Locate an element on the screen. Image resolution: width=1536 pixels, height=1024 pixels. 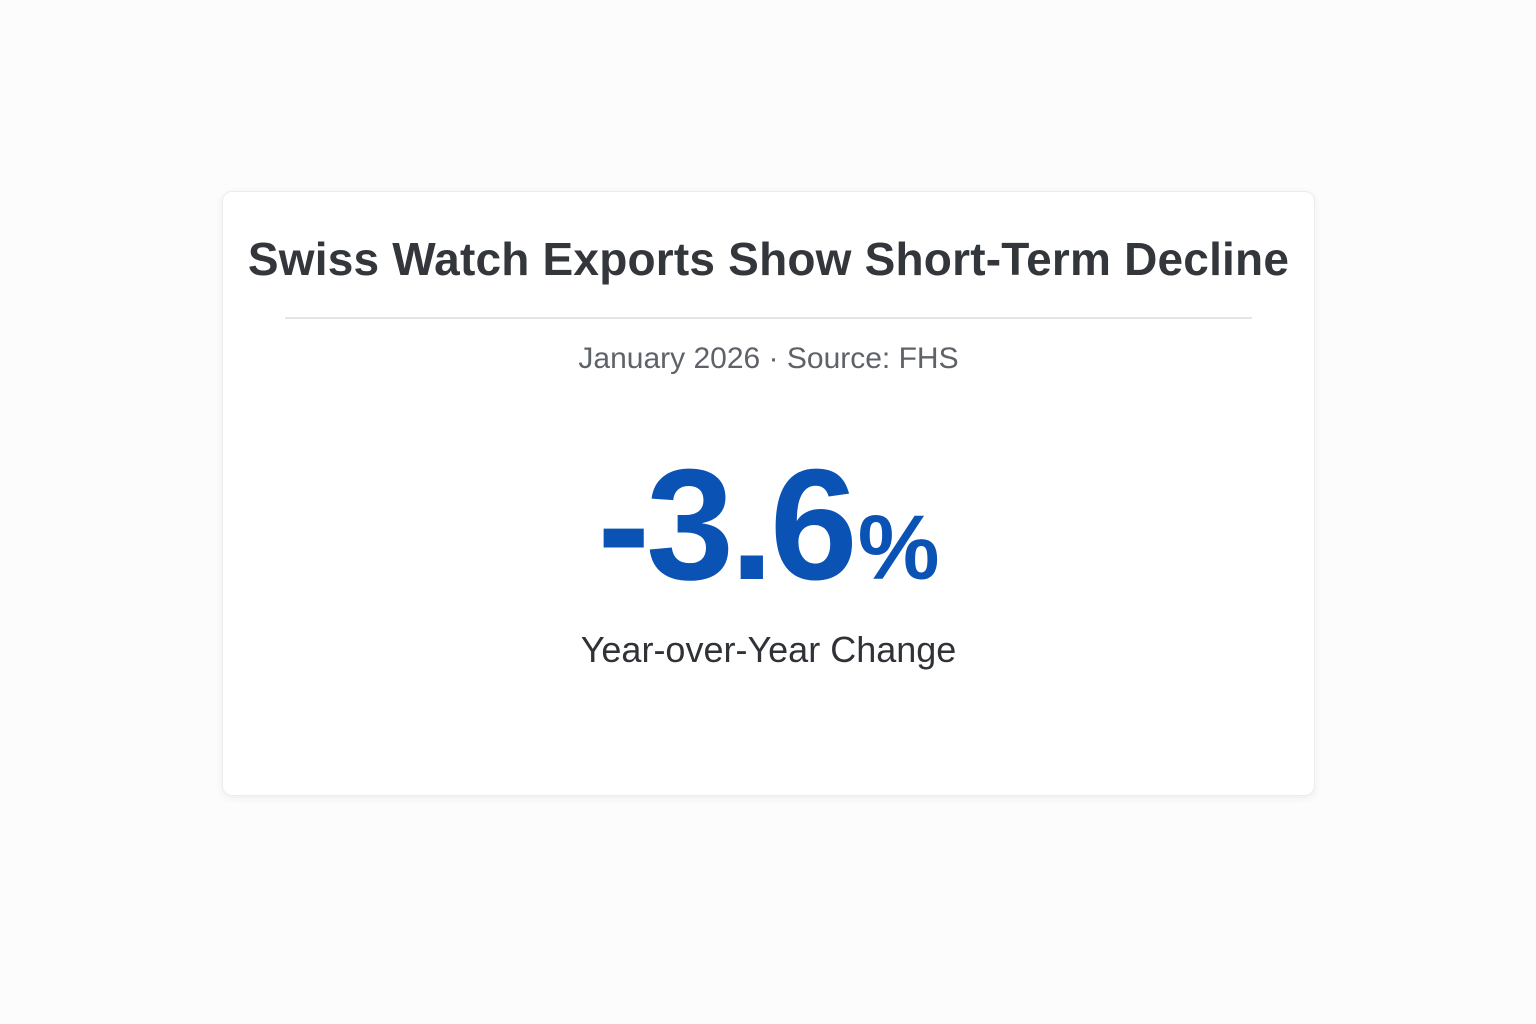
metric-value: -3.6% is located at coordinates (768, 525).